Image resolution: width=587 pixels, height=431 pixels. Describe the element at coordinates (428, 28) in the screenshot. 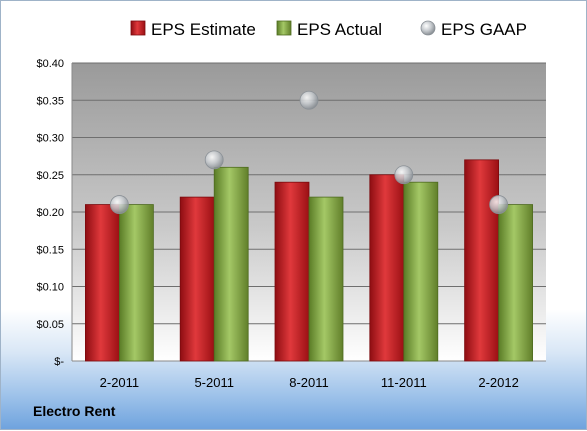

I see `legend-swatch-eps-gaap` at that location.